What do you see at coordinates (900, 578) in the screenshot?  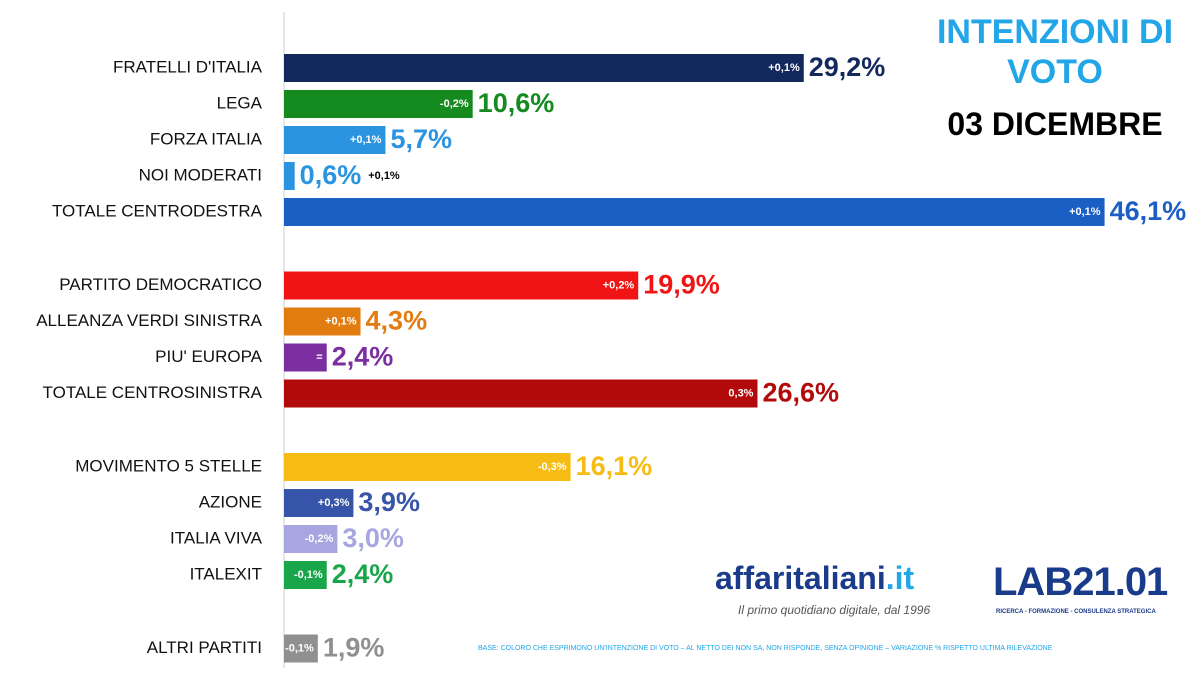 I see `brand-tld: .it` at bounding box center [900, 578].